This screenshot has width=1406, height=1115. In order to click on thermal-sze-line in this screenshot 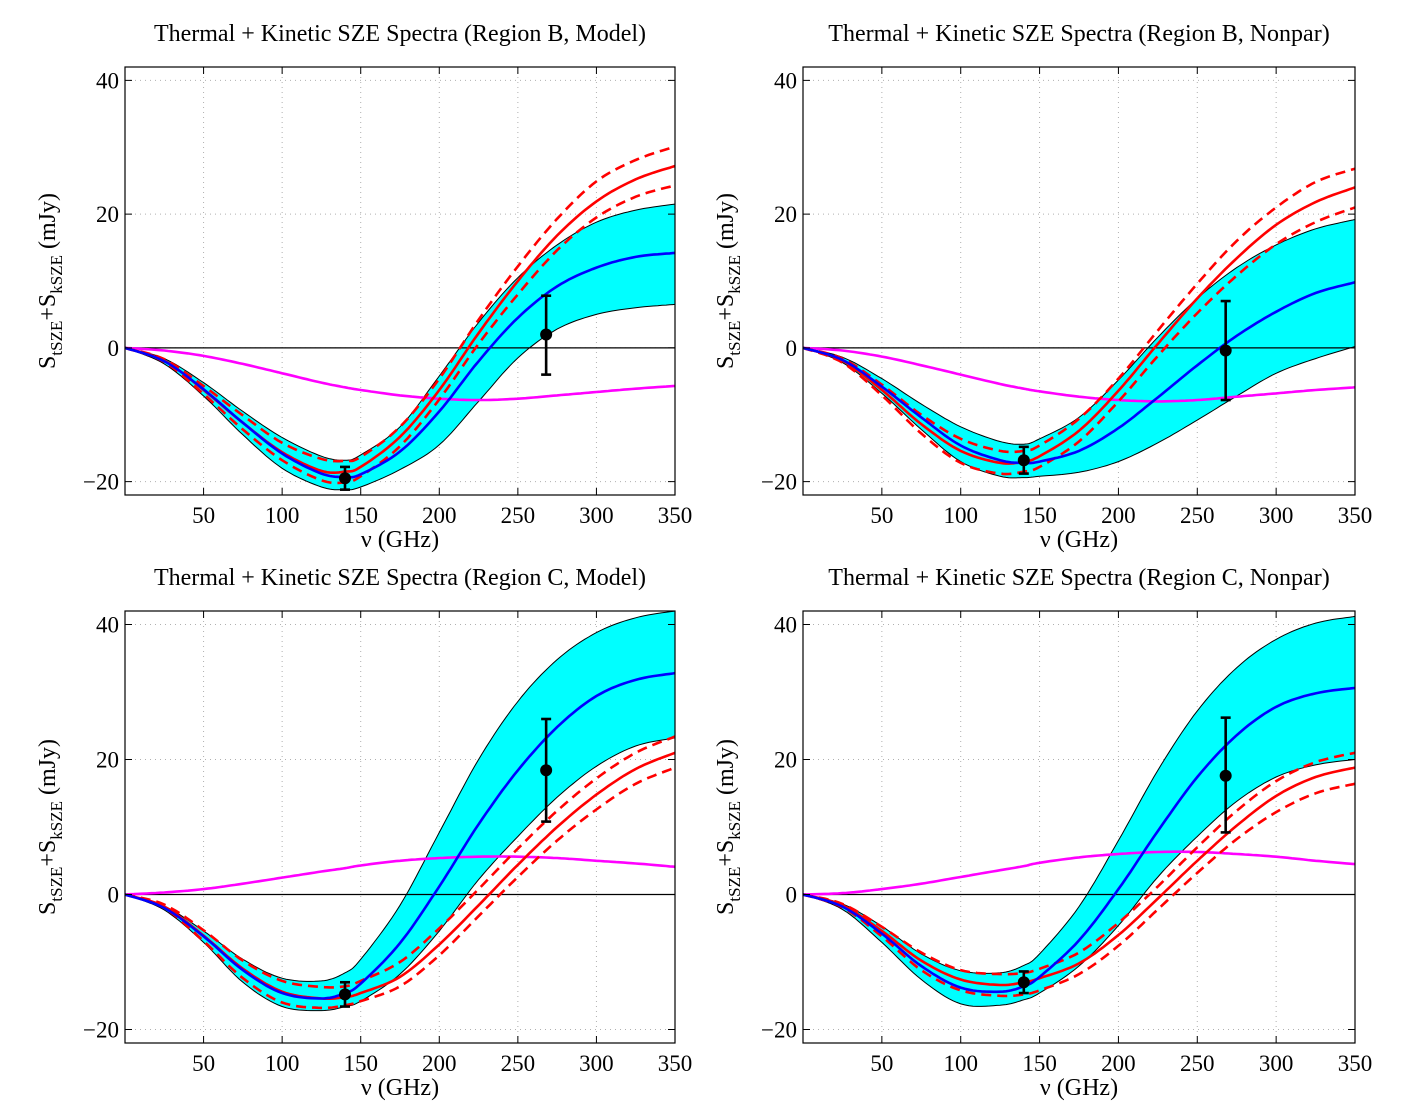, I will do `click(1079, 325)`.